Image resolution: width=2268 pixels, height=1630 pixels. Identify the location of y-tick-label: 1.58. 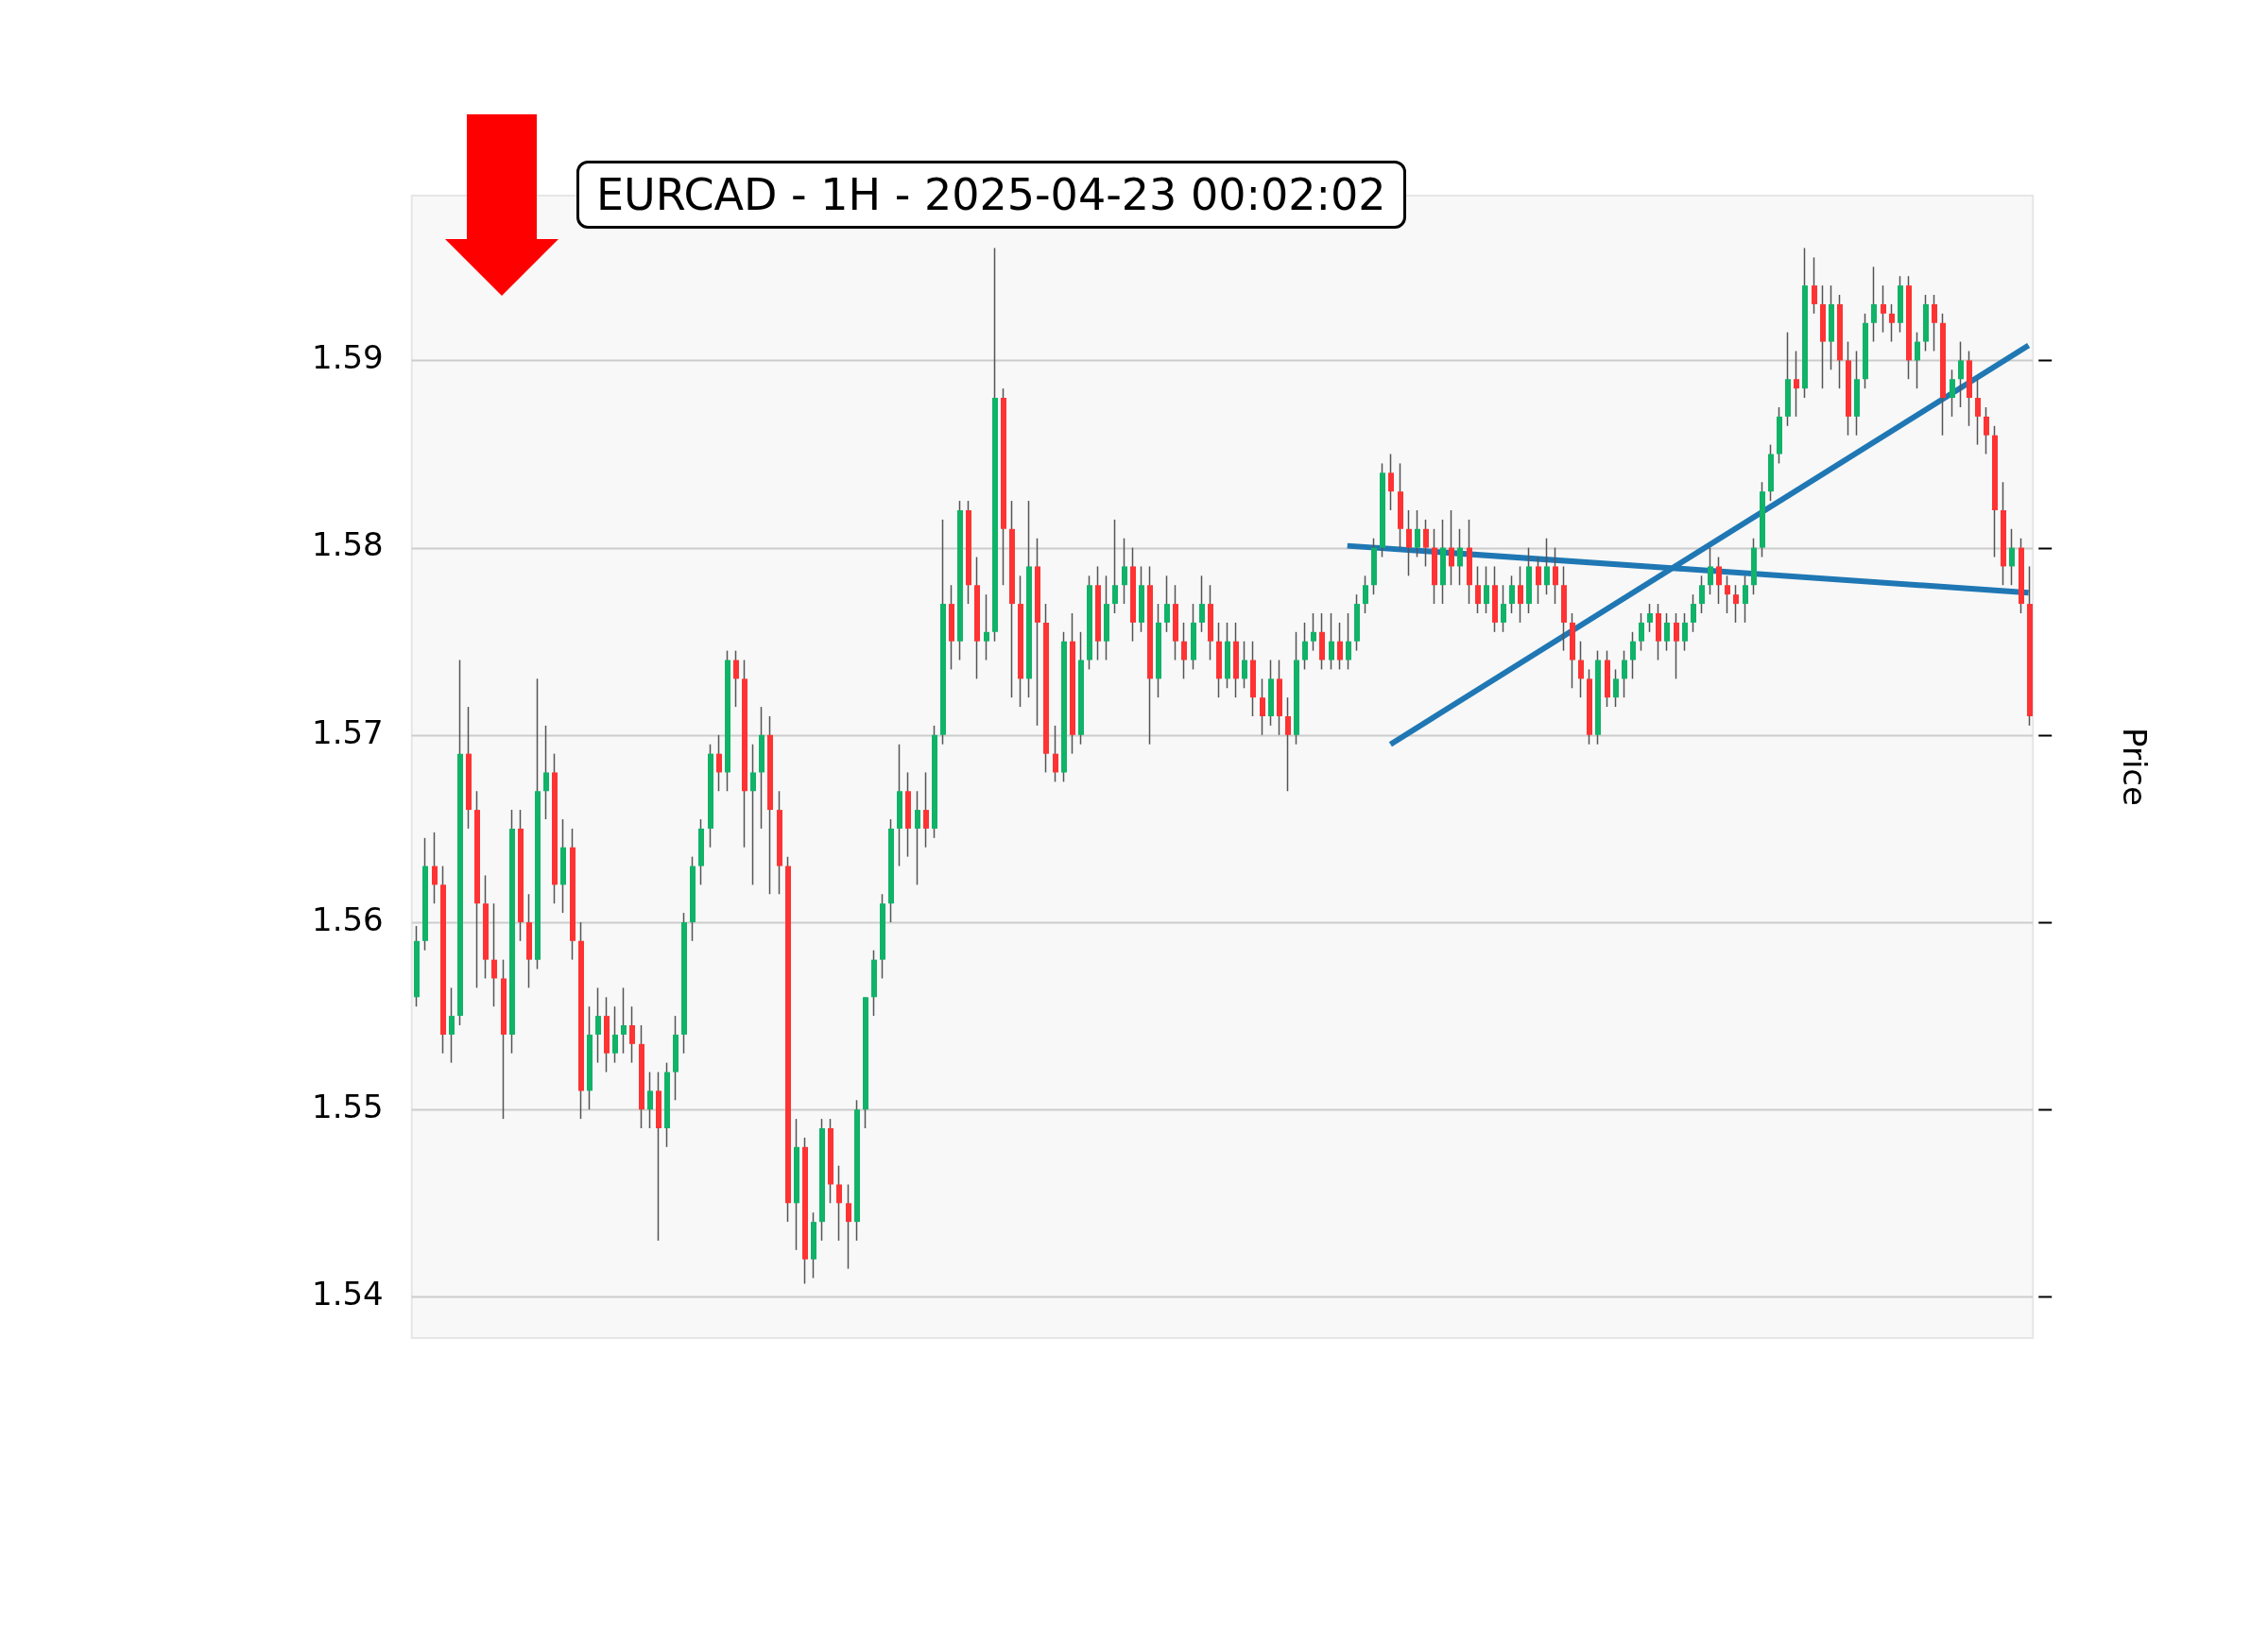
(348, 544).